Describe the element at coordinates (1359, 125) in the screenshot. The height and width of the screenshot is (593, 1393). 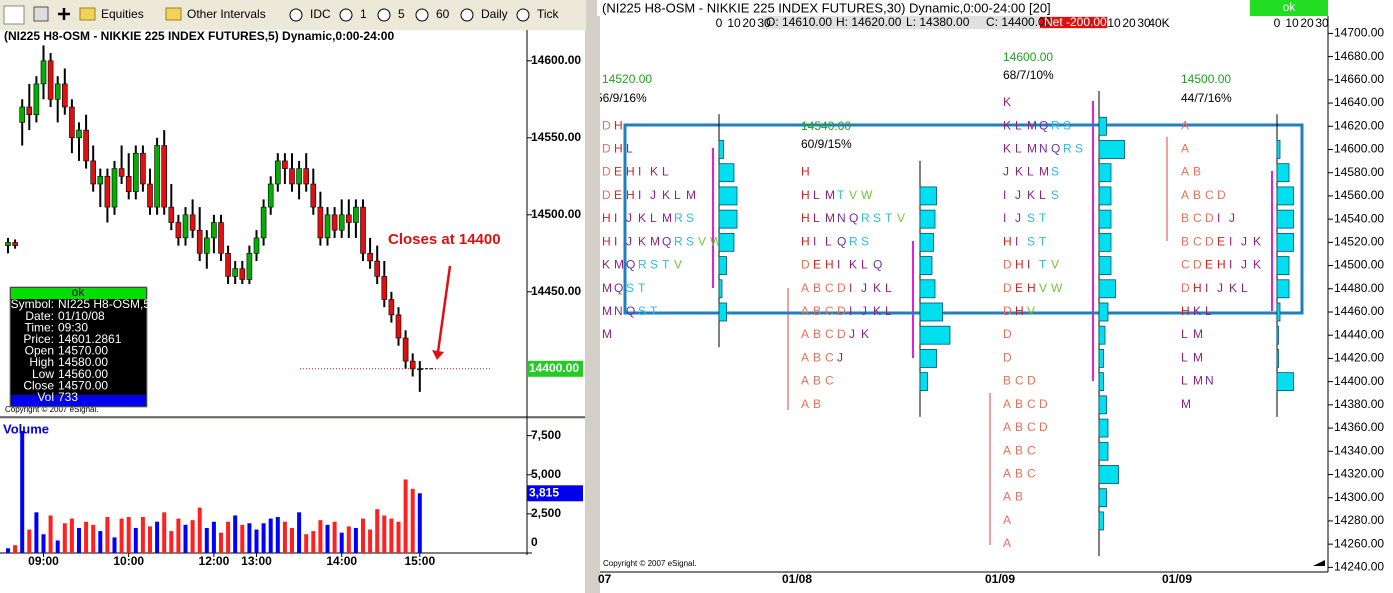
I see `y-tick-label: 14620.00` at that location.